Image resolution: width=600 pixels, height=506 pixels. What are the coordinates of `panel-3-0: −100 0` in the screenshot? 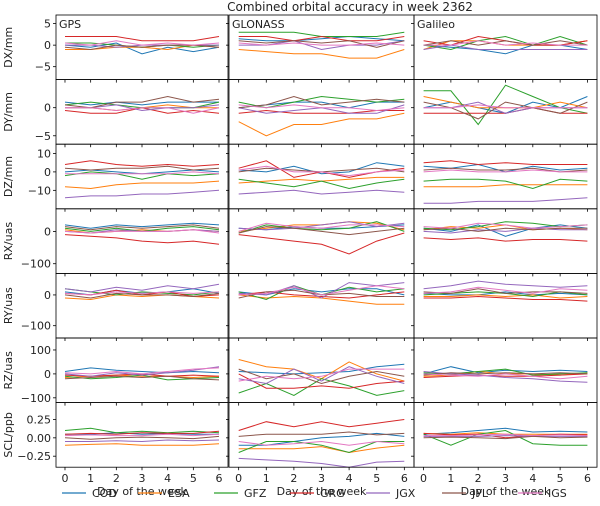 It's located at (125, 242).